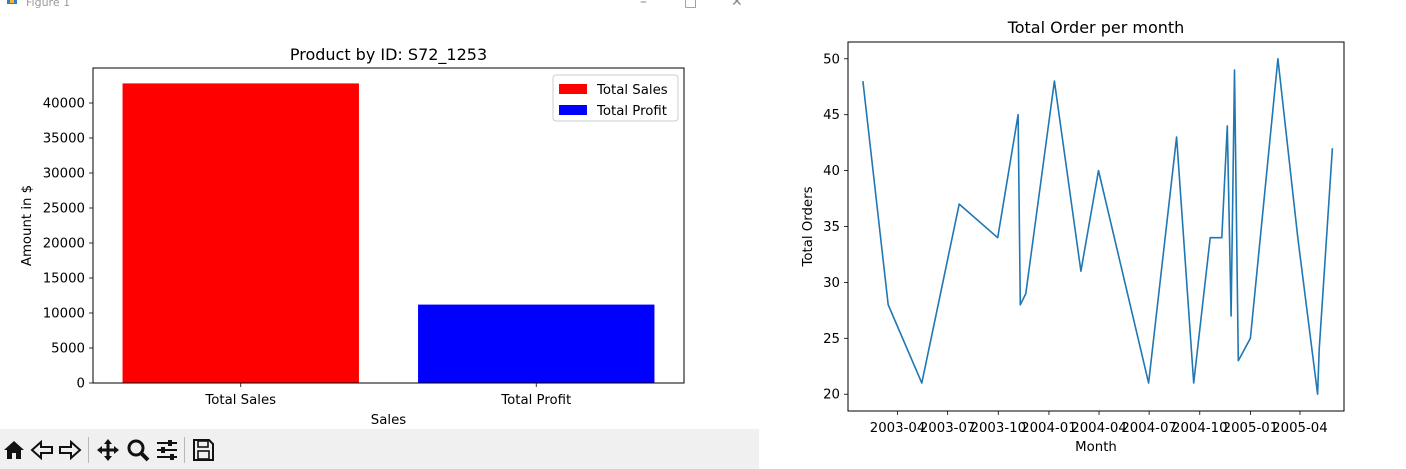  I want to click on x-tick-label: 2003-10, so click(999, 428).